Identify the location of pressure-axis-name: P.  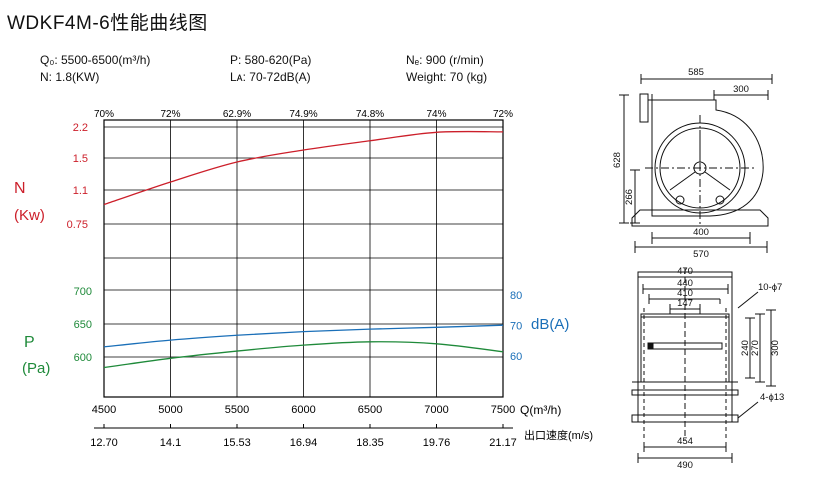
(29, 342).